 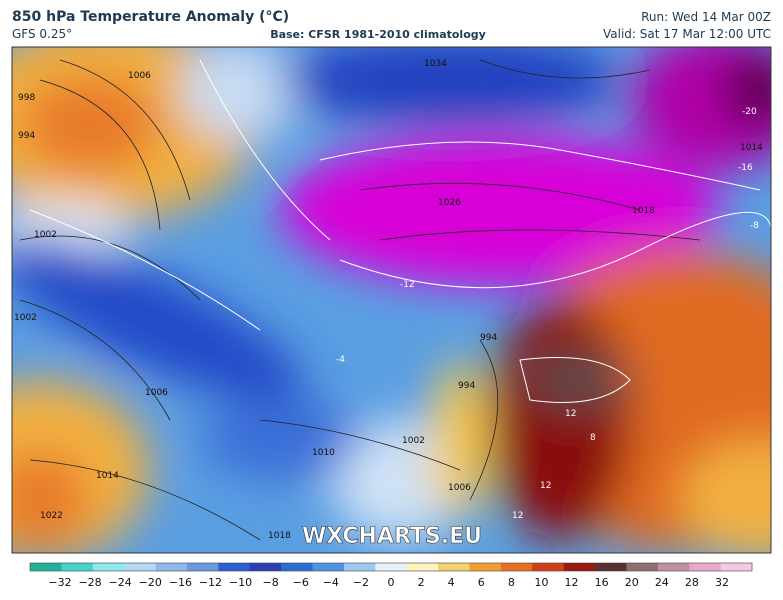 I want to click on colorbar-label: −20, so click(x=150, y=582).